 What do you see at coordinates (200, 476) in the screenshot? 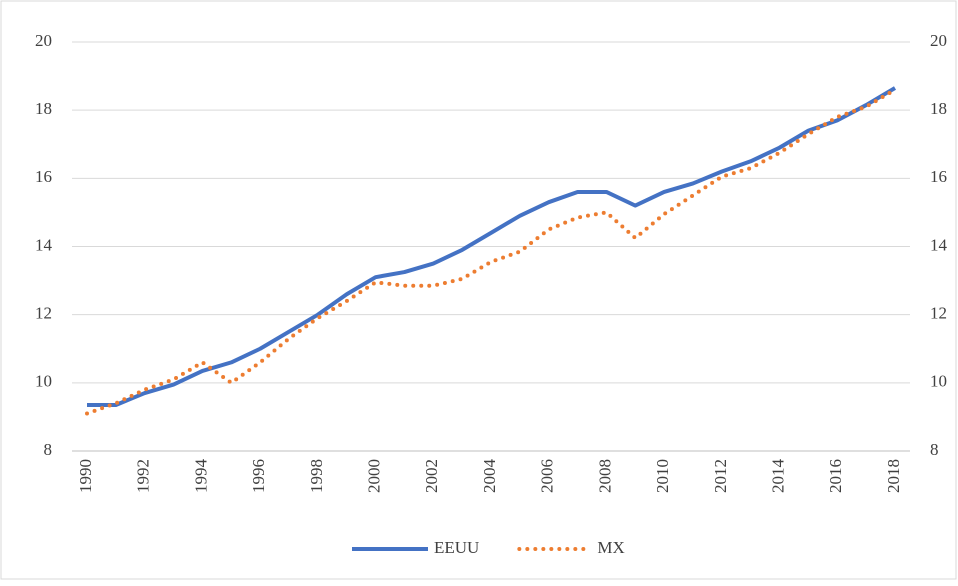
I see `x-tick-label: 1994` at bounding box center [200, 476].